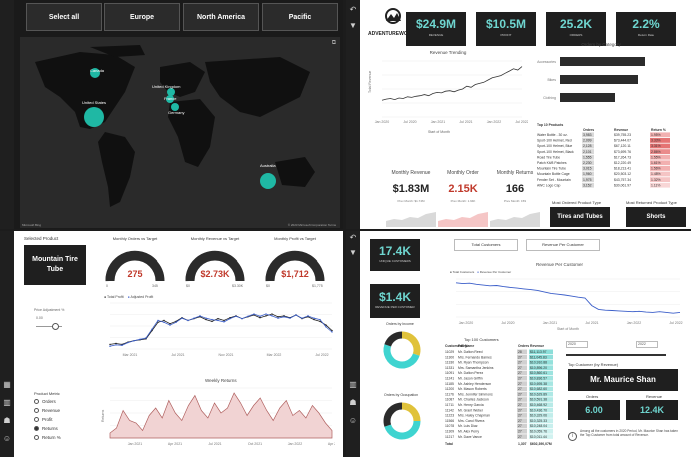 This screenshot has width=691, height=457. Describe the element at coordinates (622, 141) in the screenshot. I see `top10-cell: $73,444.07` at that location.